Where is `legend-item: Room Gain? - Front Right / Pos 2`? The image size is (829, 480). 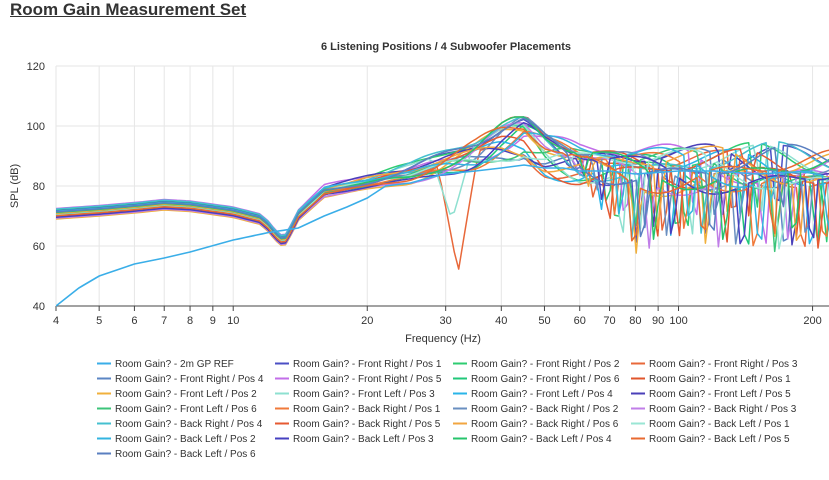 legend-item: Room Gain? - Front Right / Pos 2 is located at coordinates (536, 364).